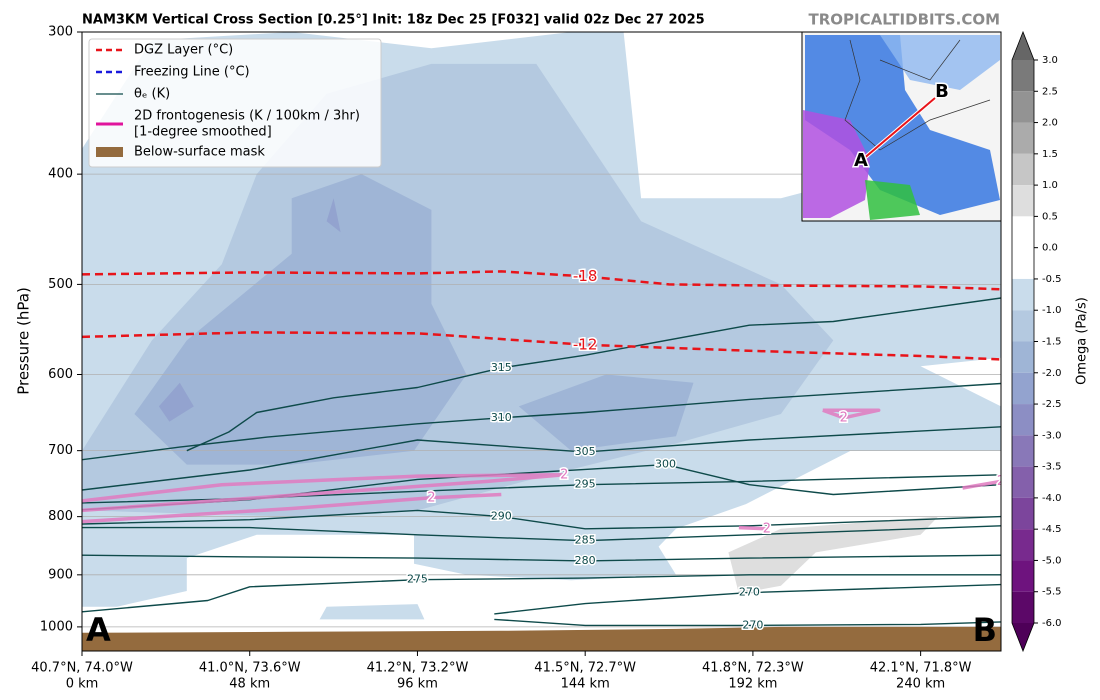 This screenshot has height=700, width=1100. Describe the element at coordinates (585, 276) in the screenshot. I see `dgz-contour-label: -18` at that location.